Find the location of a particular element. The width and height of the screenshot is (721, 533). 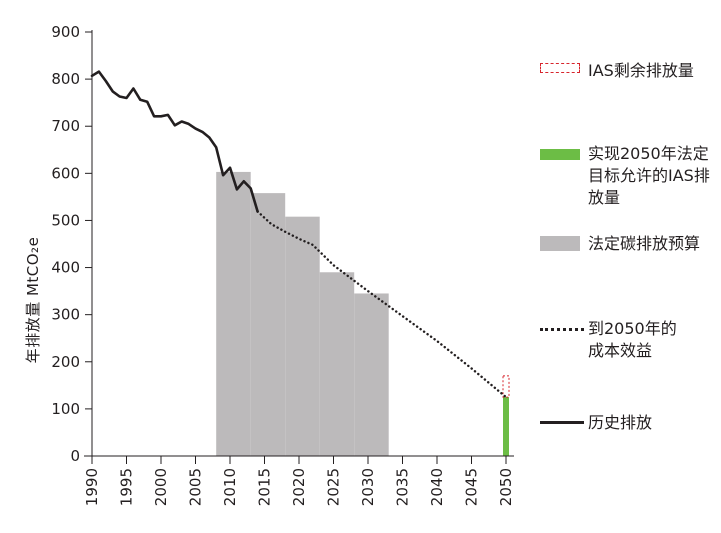

x-tick-label: 1990 is located at coordinates (92, 487).